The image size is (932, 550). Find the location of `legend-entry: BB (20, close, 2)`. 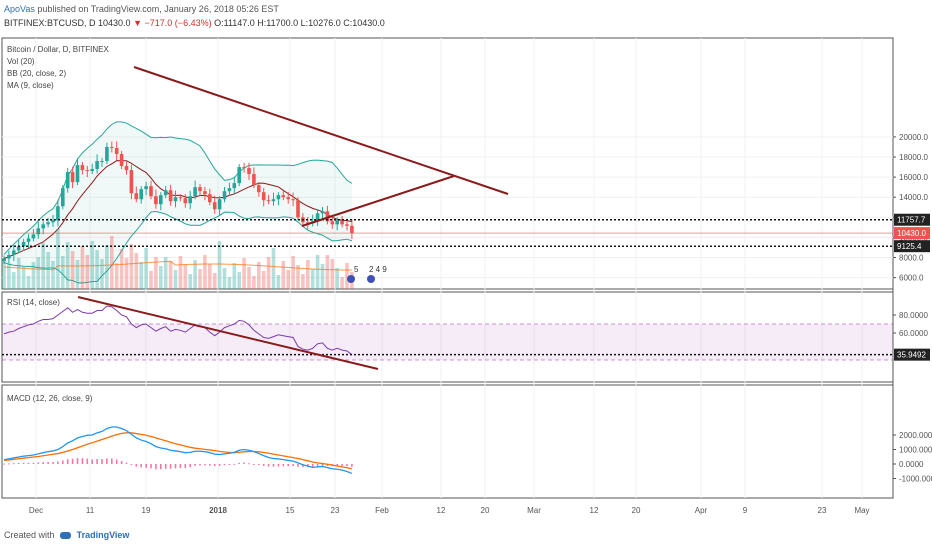

legend-entry: BB (20, close, 2) is located at coordinates (36, 73).